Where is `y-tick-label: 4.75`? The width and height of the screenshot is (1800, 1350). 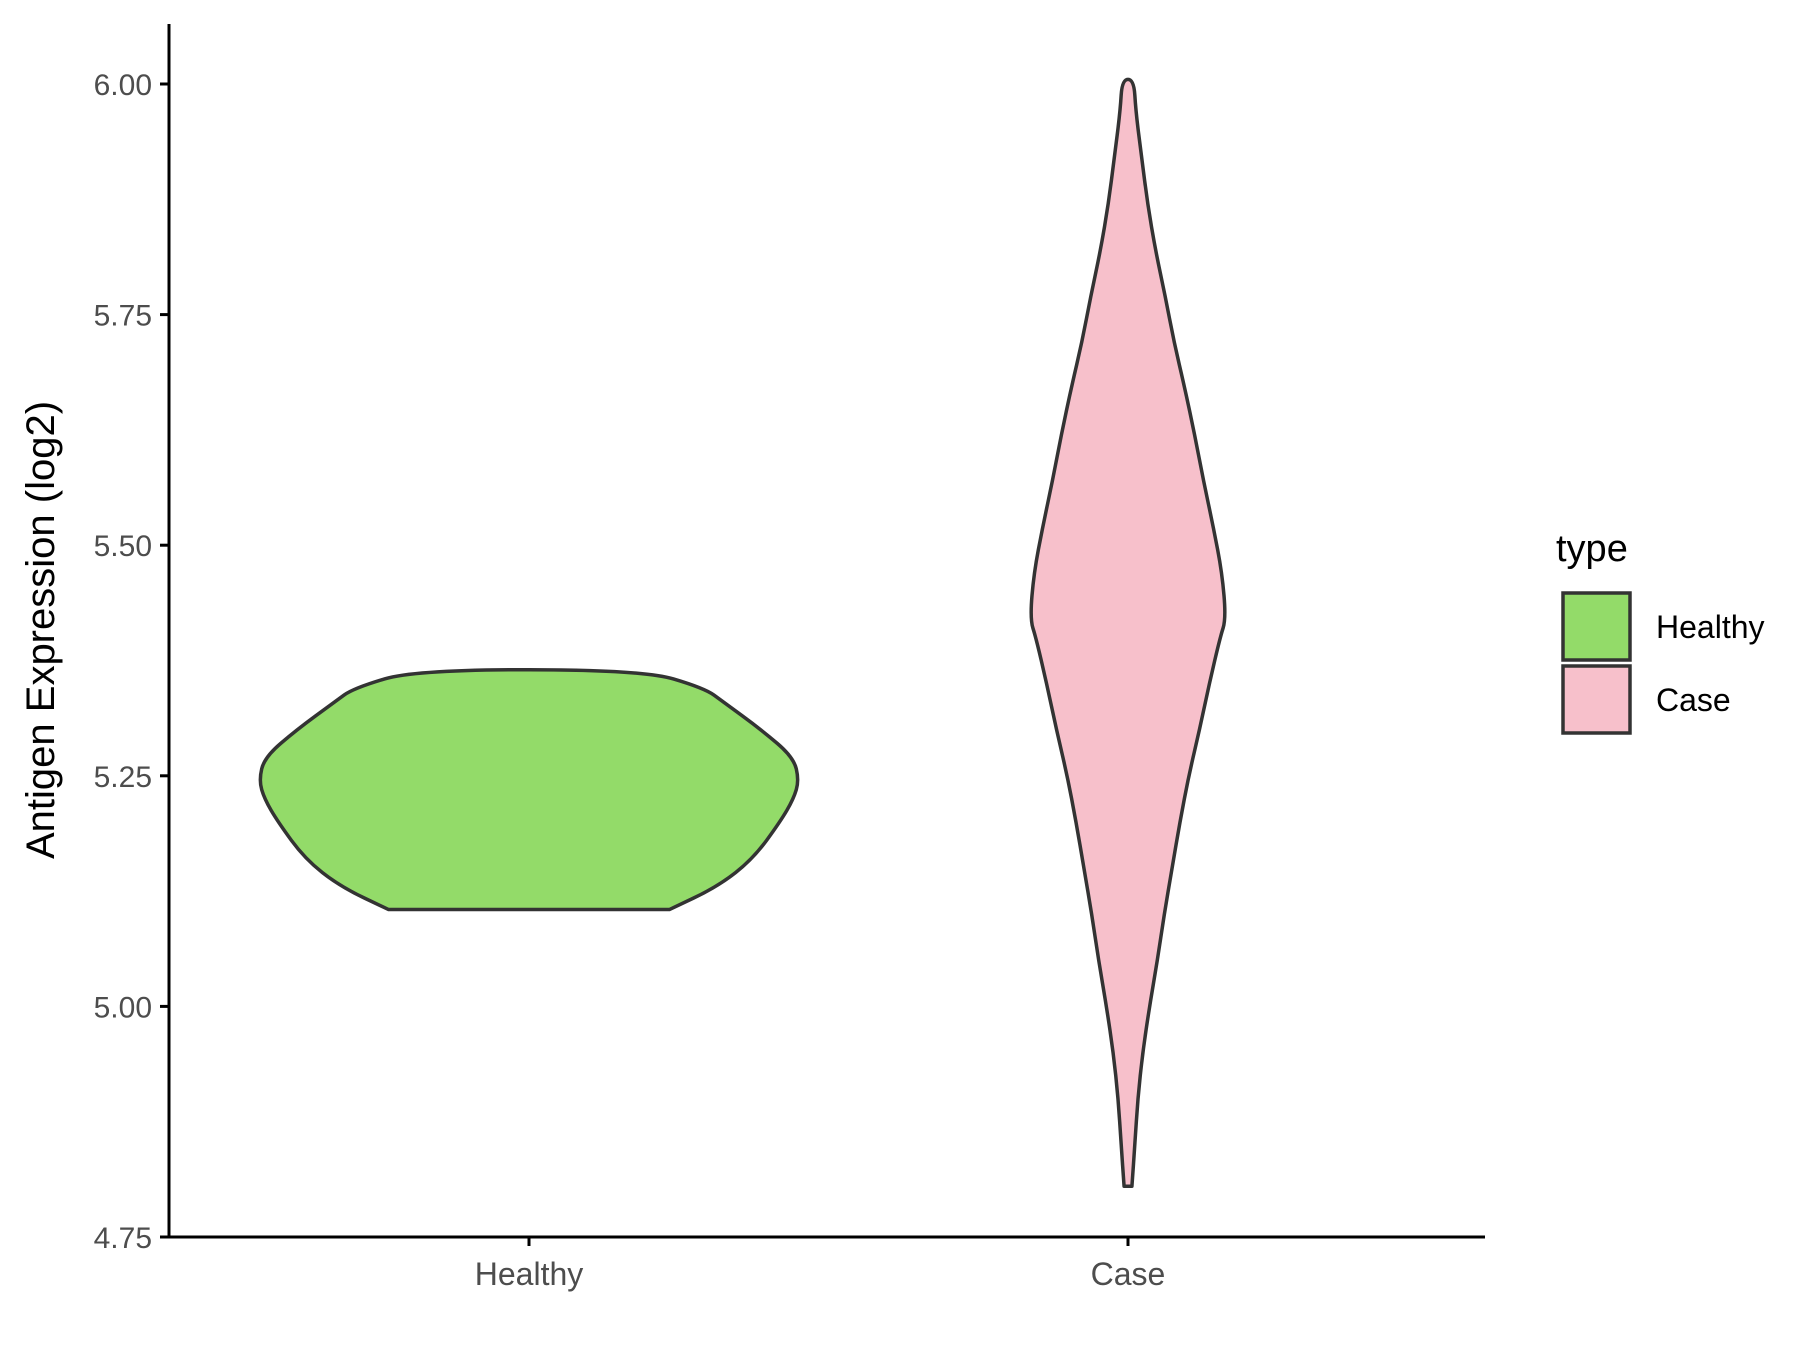
y-tick-label: 4.75 is located at coordinates (123, 1238).